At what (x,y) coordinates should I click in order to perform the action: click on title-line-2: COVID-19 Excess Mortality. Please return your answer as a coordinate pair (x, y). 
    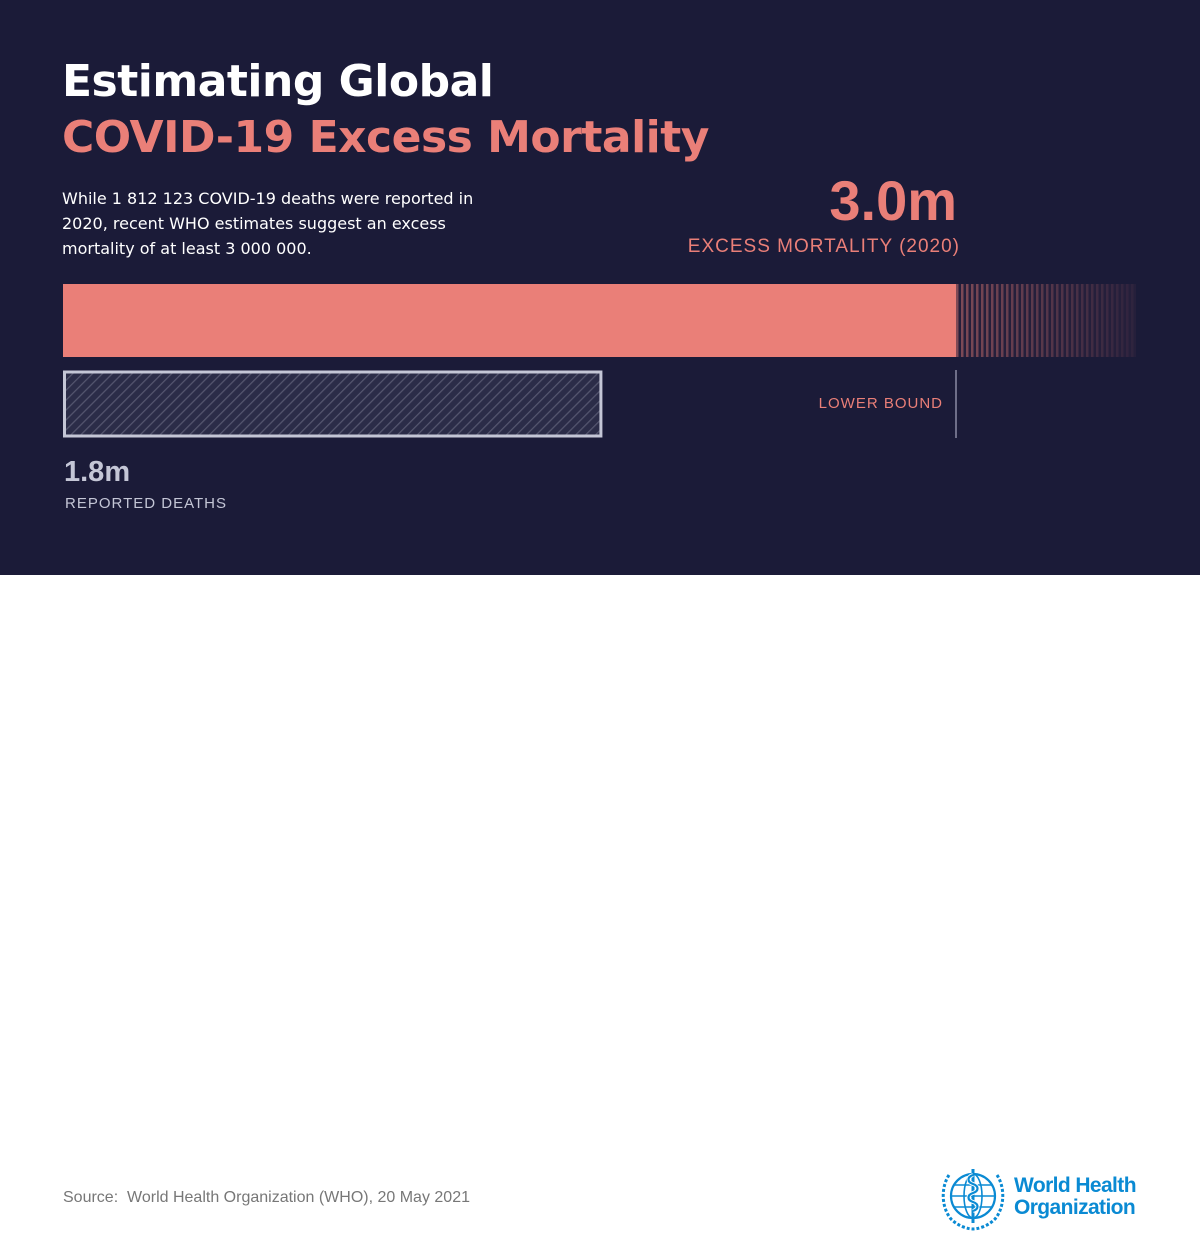
    Looking at the image, I should click on (385, 137).